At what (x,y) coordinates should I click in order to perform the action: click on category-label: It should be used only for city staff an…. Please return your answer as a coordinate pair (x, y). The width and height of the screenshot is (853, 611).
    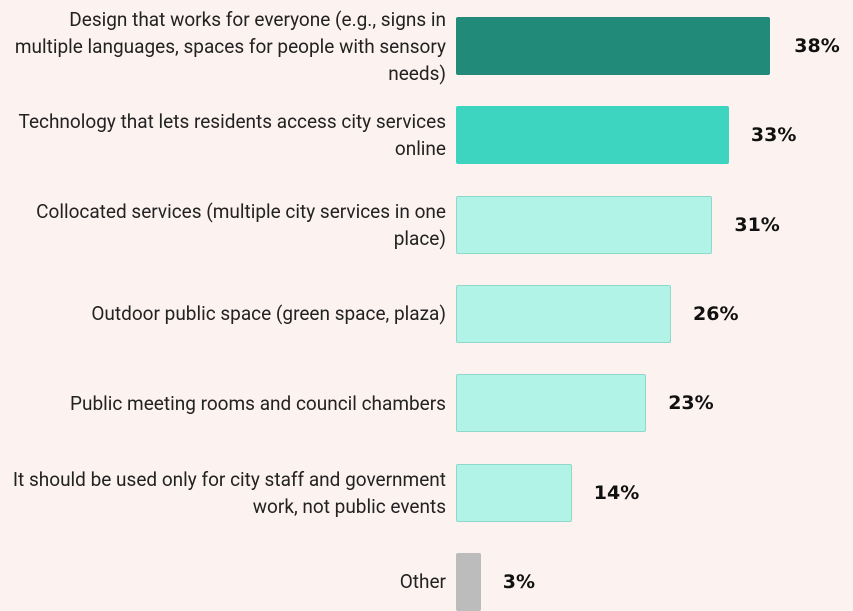
    Looking at the image, I should click on (229, 492).